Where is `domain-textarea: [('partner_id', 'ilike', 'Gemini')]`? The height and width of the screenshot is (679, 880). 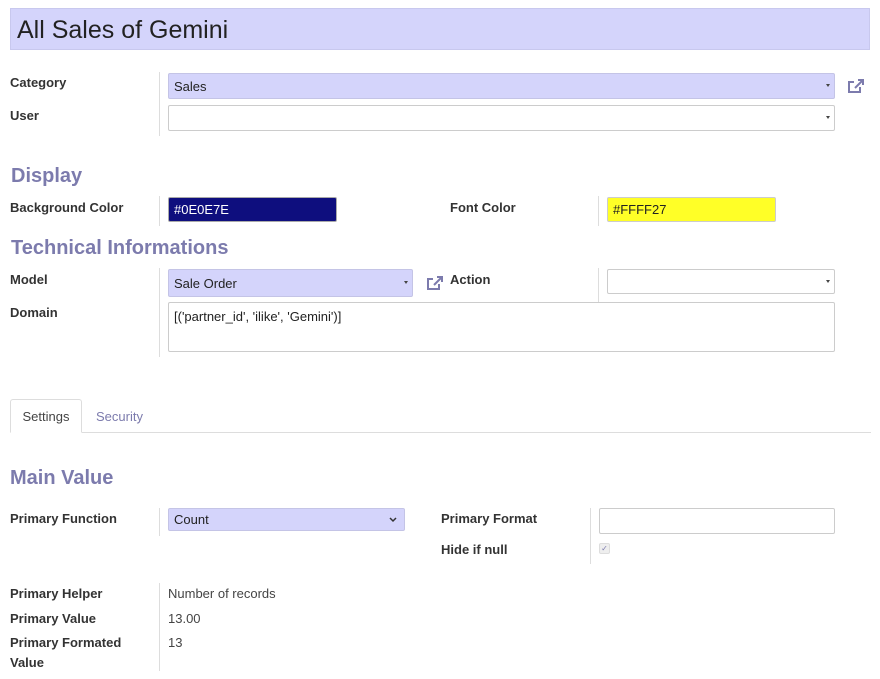 domain-textarea: [('partner_id', 'ilike', 'Gemini')] is located at coordinates (501, 327).